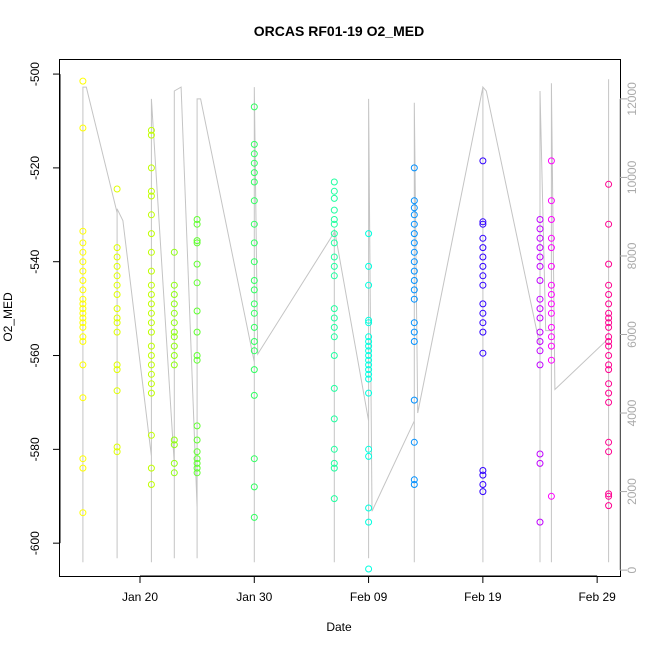  I want to click on x-tick-label: Feb 19, so click(483, 597).